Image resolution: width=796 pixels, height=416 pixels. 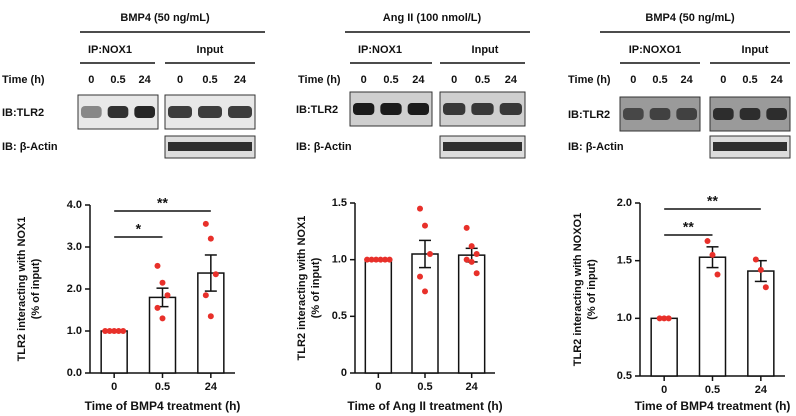 What do you see at coordinates (74, 205) in the screenshot?
I see `y-tick-label: 4.0` at bounding box center [74, 205].